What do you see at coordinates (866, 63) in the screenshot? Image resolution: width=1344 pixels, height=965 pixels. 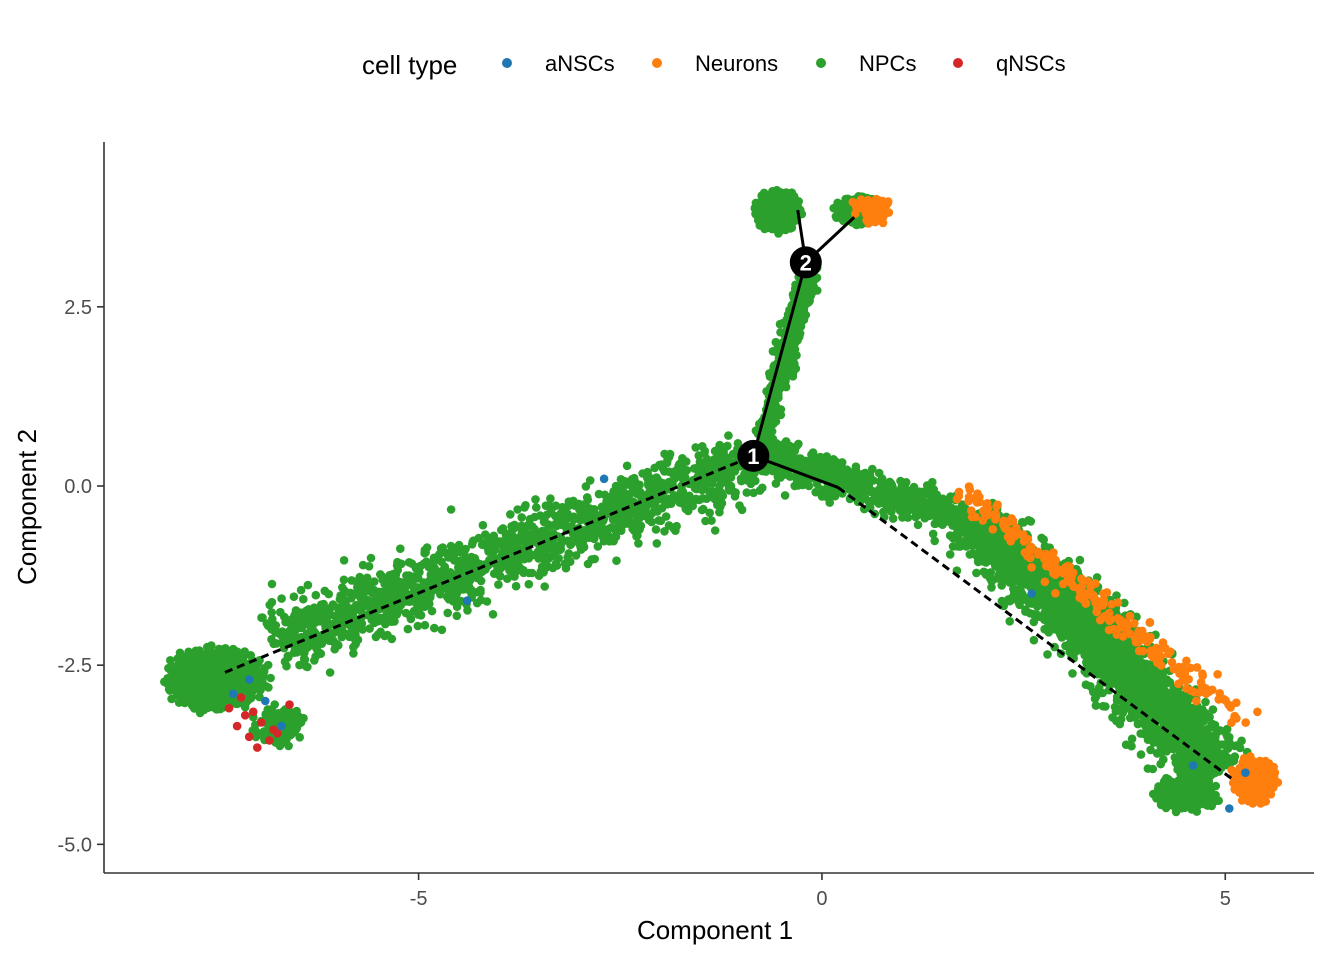 I see `legend-entry-npcs: NPCs` at bounding box center [866, 63].